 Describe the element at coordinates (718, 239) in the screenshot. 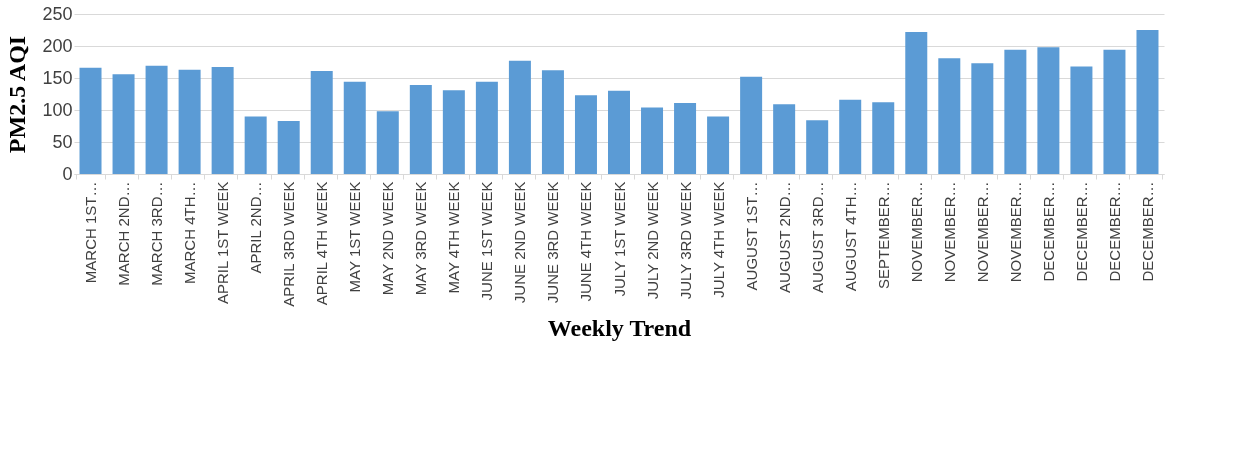

I see `x-tick-label: JULY 4TH WEEK` at that location.